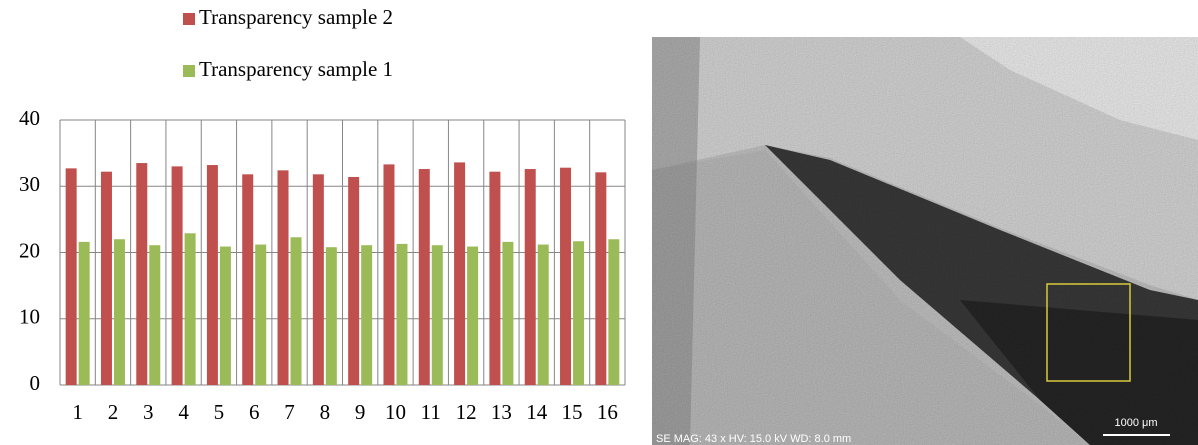 The width and height of the screenshot is (1198, 445). I want to click on y-tick-label: 40, so click(29, 118).